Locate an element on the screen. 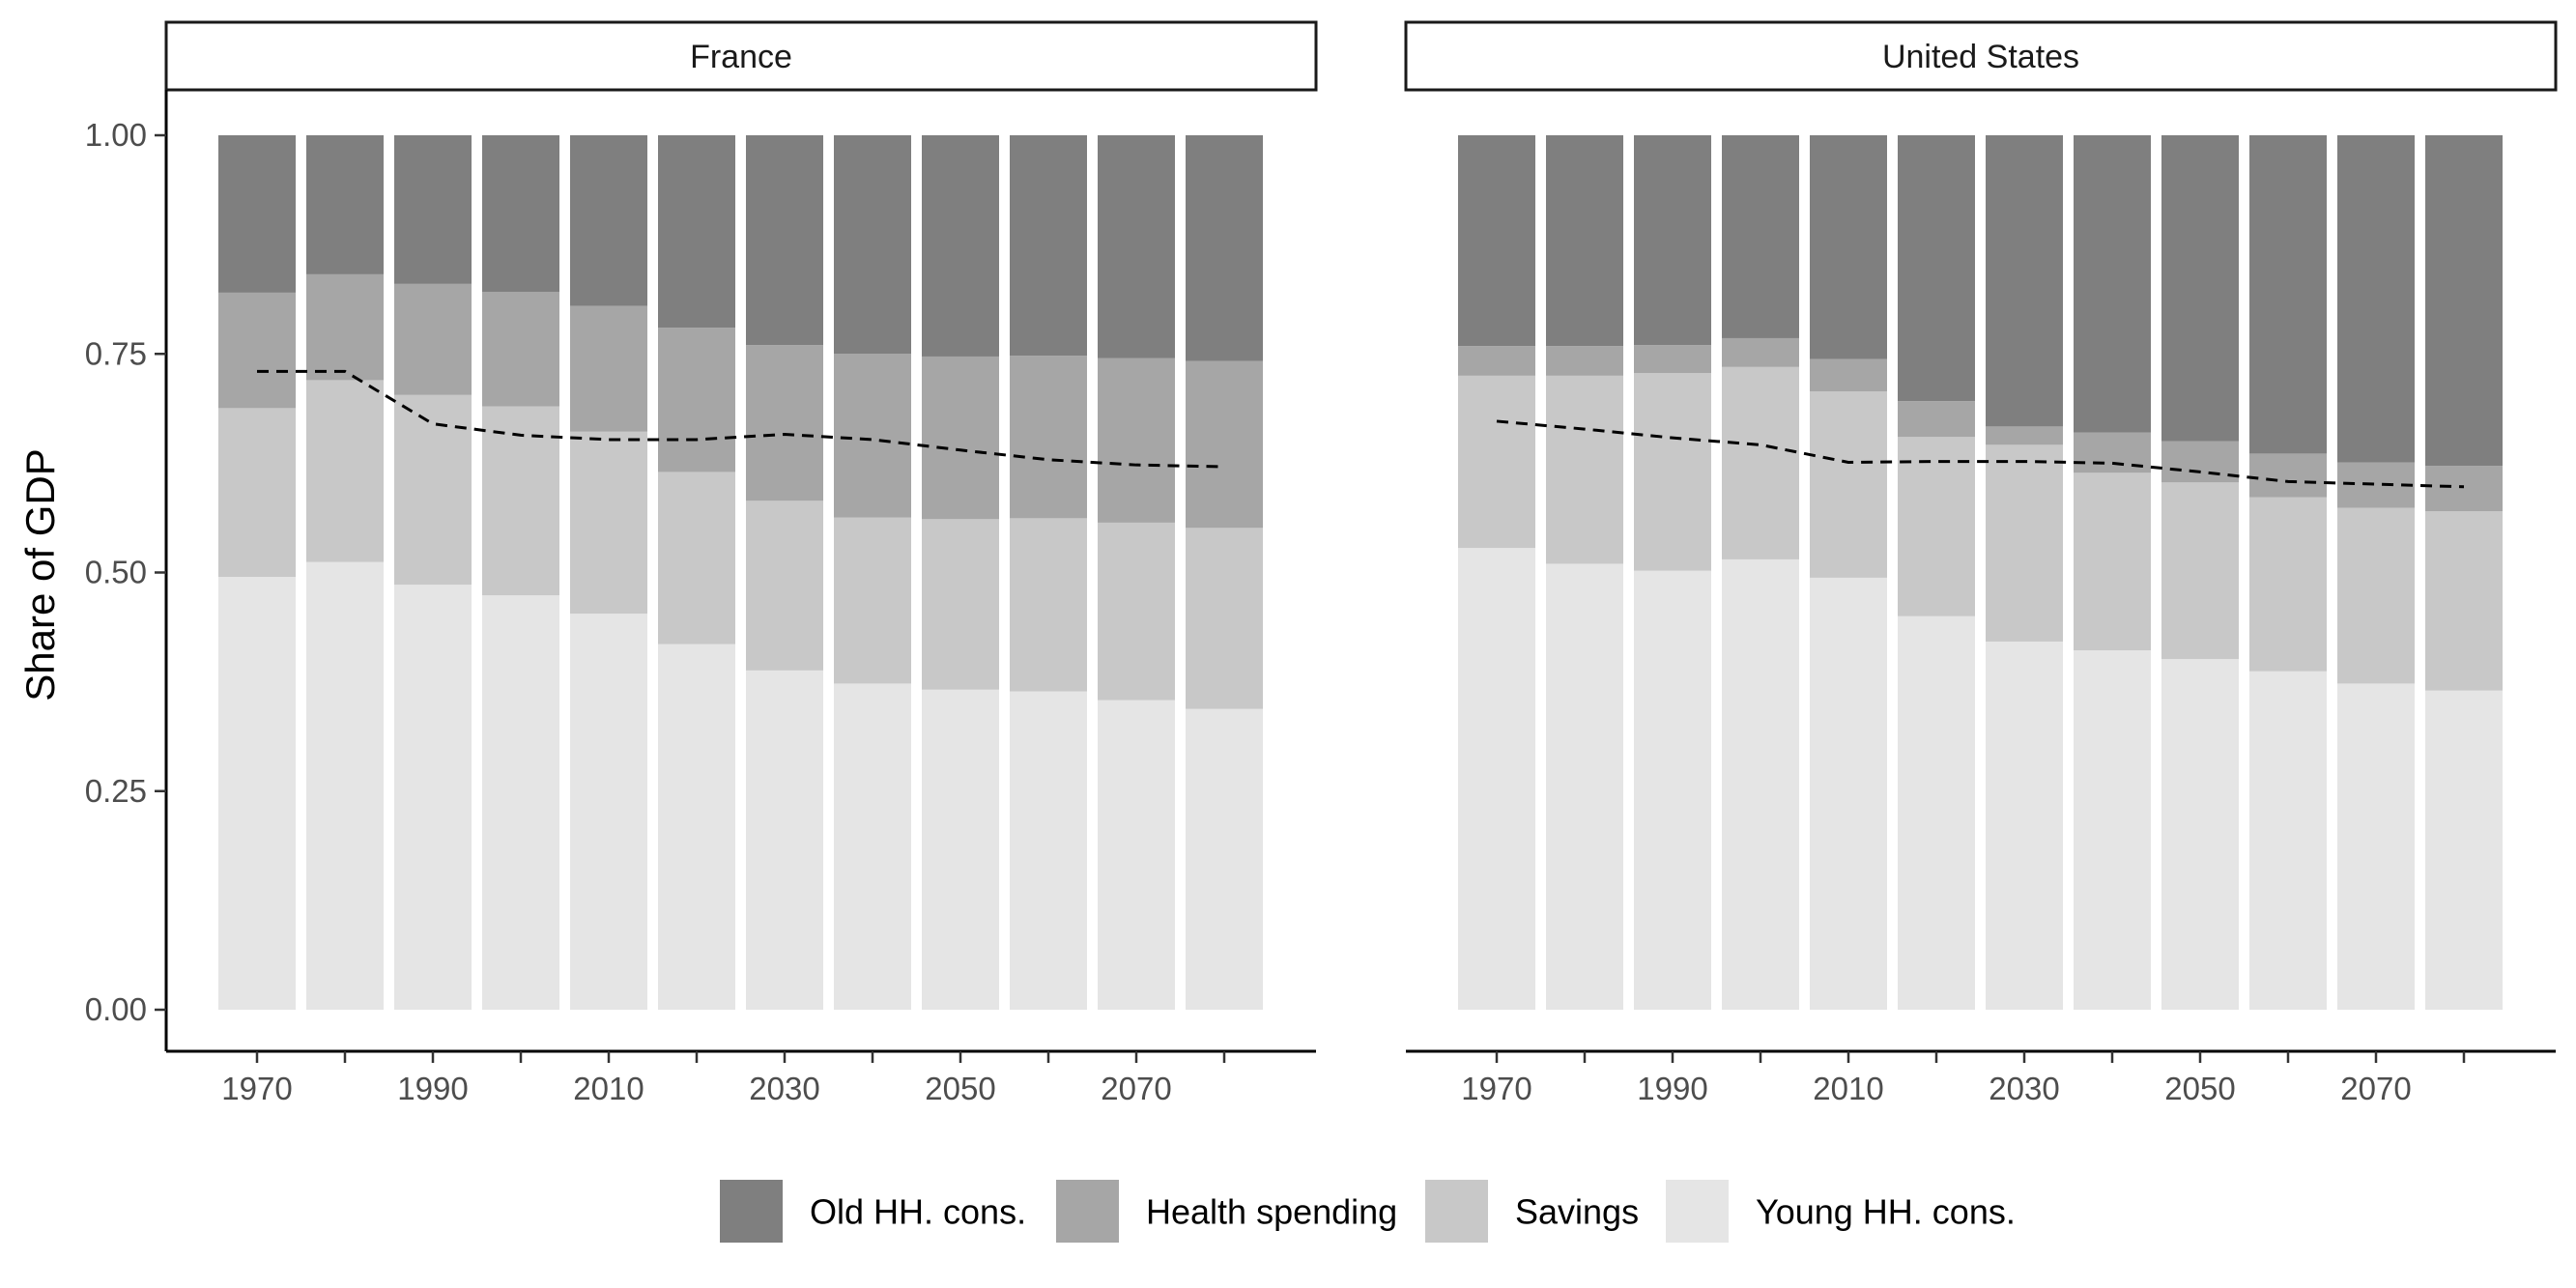 Image resolution: width=2576 pixels, height=1288 pixels. line-united-states is located at coordinates (1981, 454).